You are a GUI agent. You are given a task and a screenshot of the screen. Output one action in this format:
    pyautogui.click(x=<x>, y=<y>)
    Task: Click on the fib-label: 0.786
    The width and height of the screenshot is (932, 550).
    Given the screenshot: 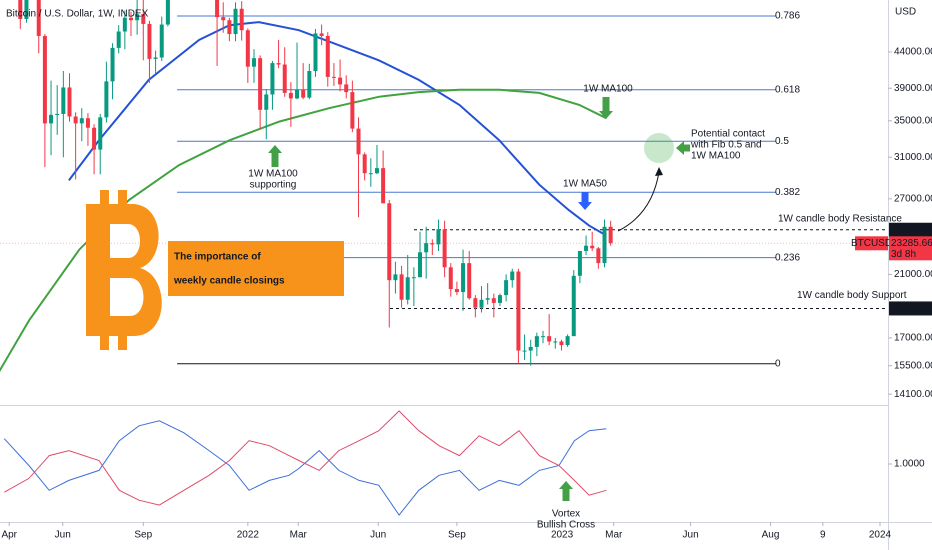 What is the action you would take?
    pyautogui.click(x=787, y=16)
    